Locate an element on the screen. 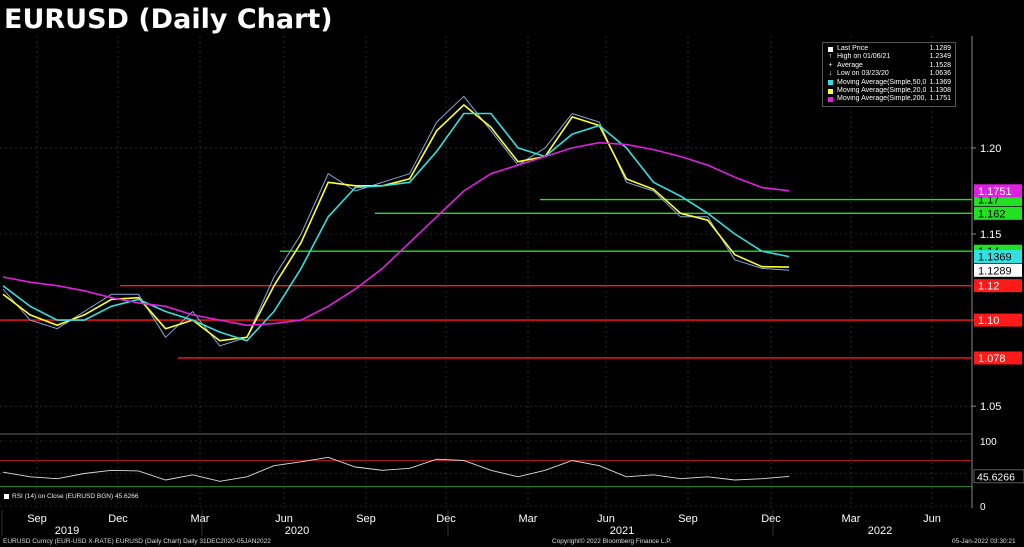 This screenshot has width=1024, height=547. y-tick-label: 1.05 is located at coordinates (990, 407).